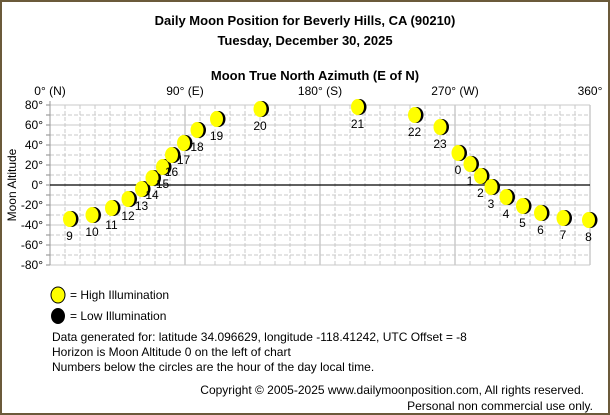  What do you see at coordinates (320, 91) in the screenshot?
I see `x-tick-label: 180° (S)` at bounding box center [320, 91].